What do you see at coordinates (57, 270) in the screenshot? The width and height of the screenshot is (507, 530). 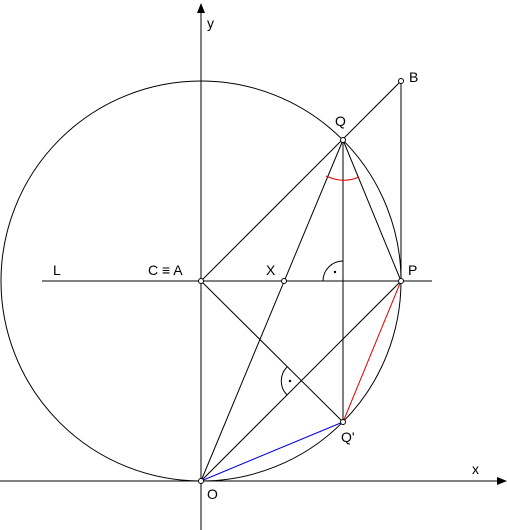 I see `point-label: L` at bounding box center [57, 270].